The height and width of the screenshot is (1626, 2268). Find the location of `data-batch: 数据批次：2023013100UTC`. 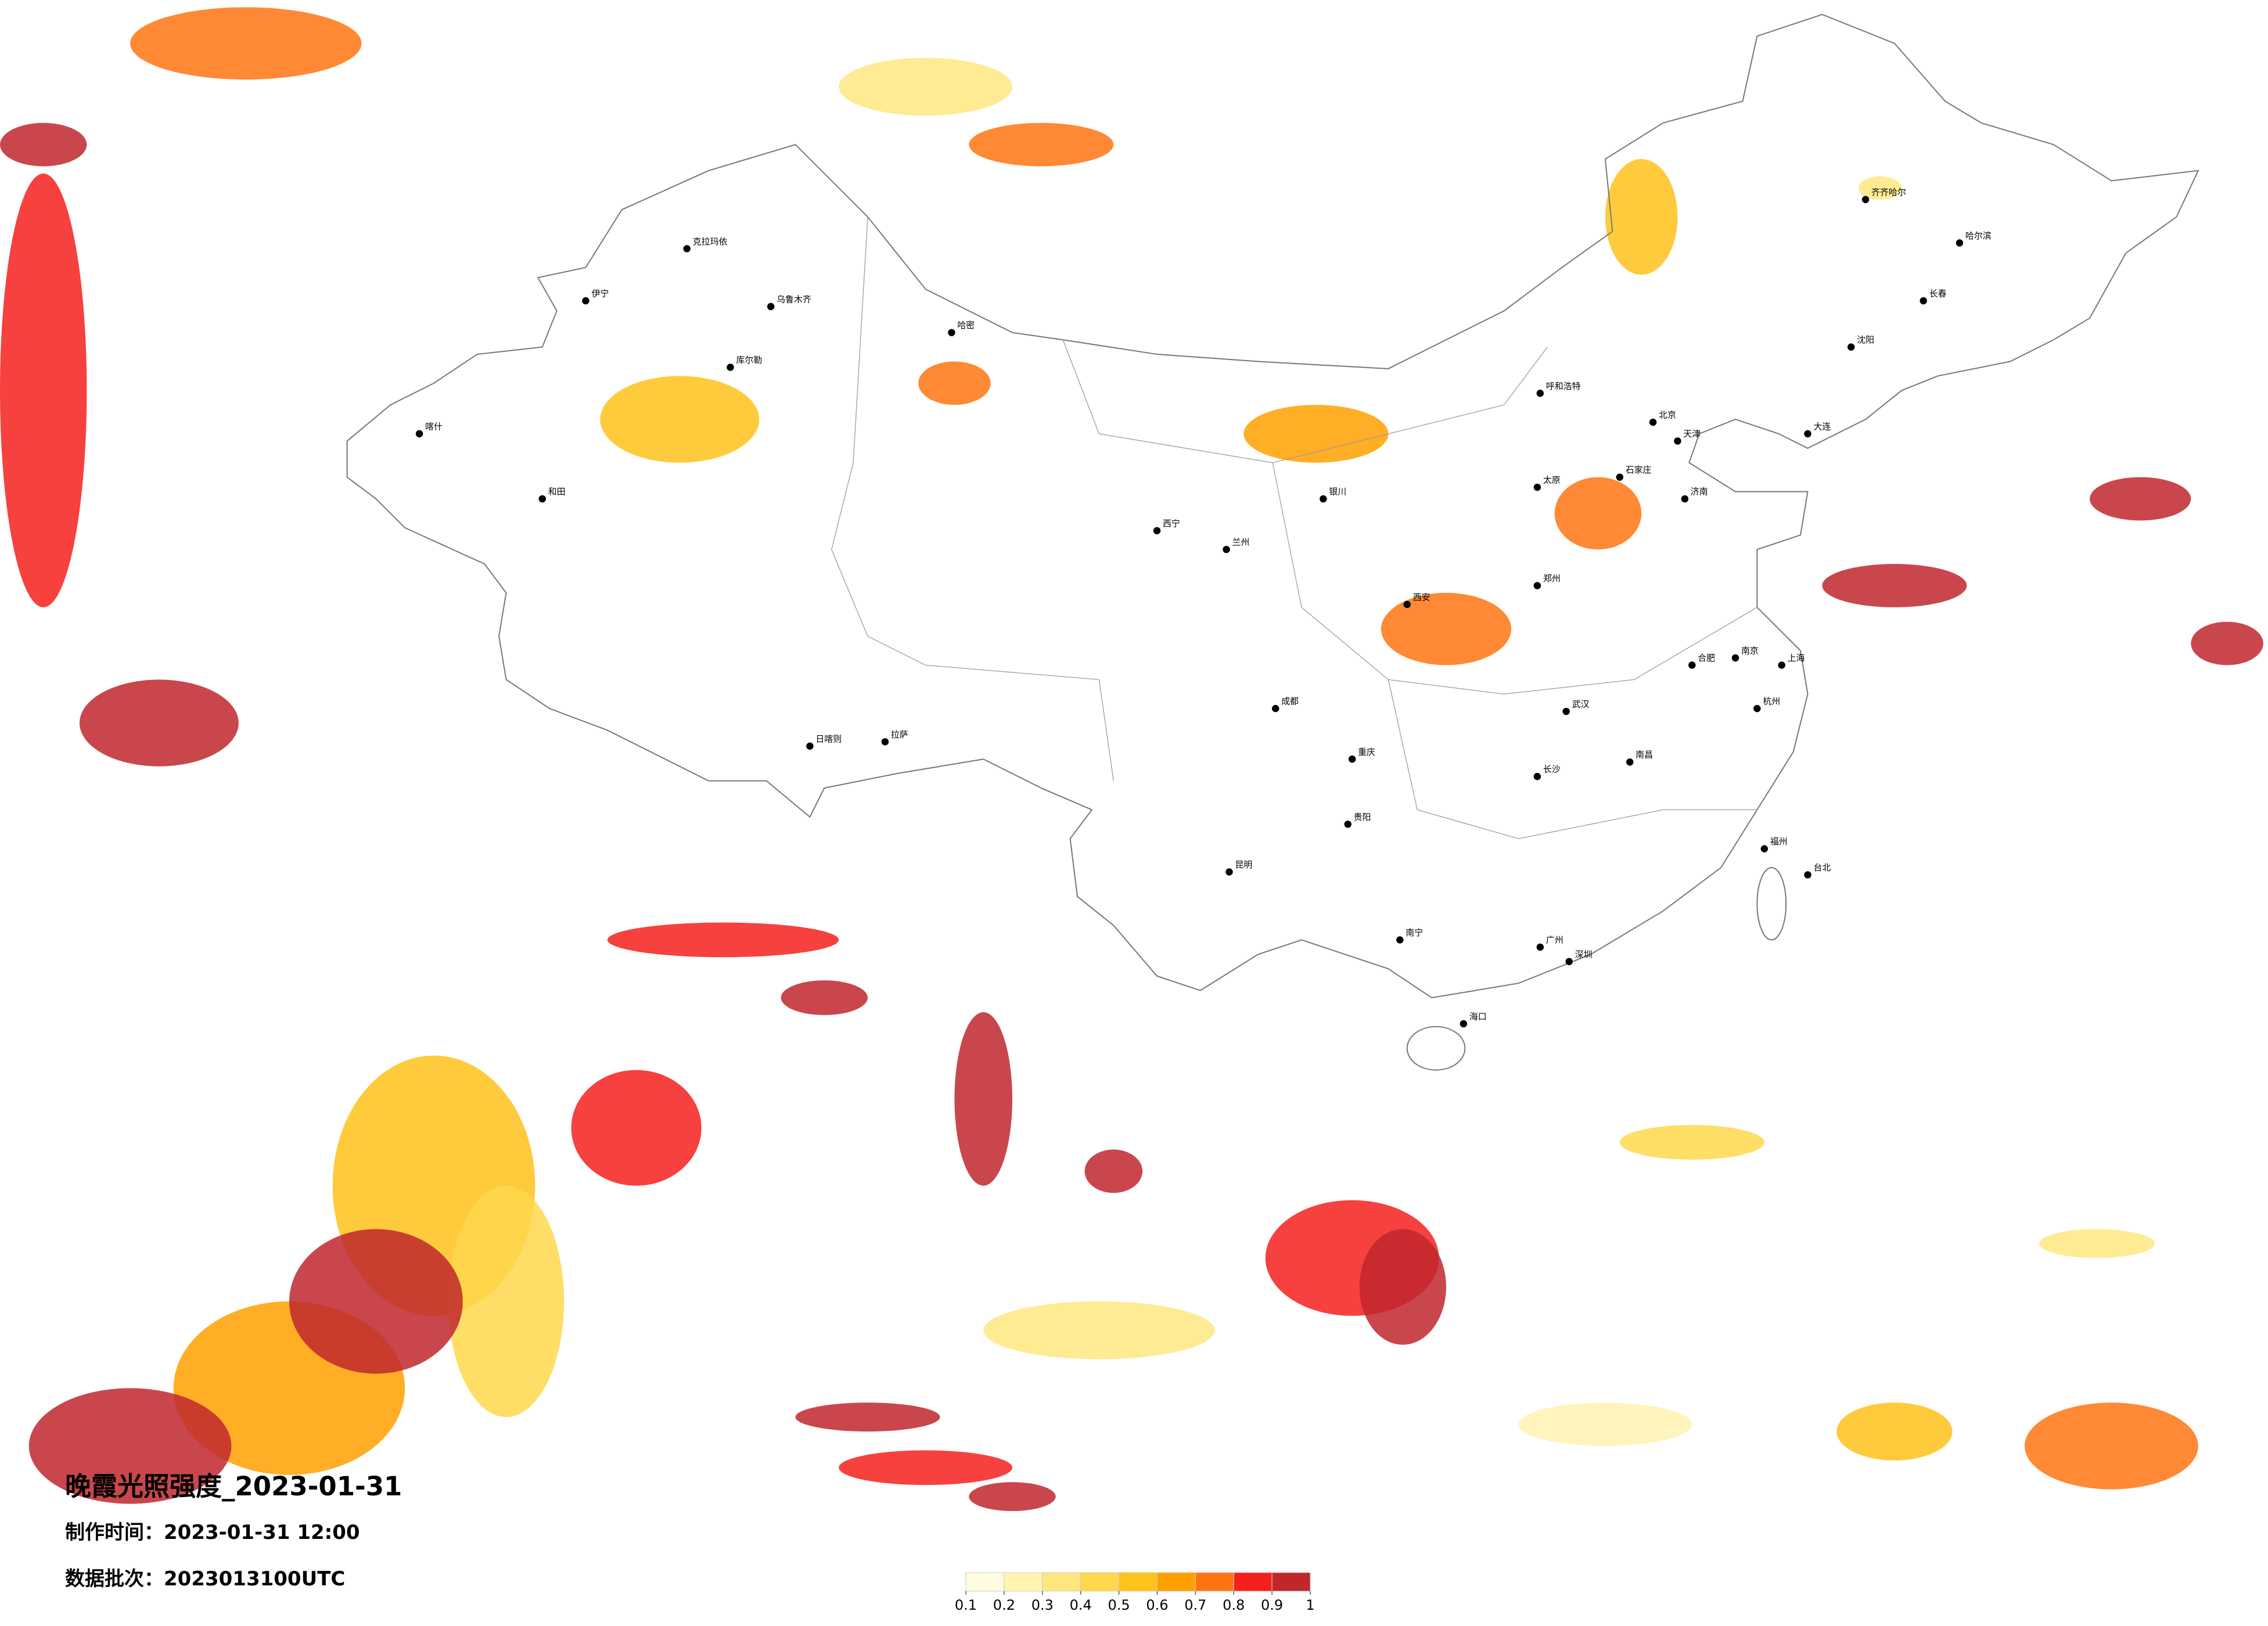

data-batch: 数据批次：2023013100UTC is located at coordinates (205, 1579).